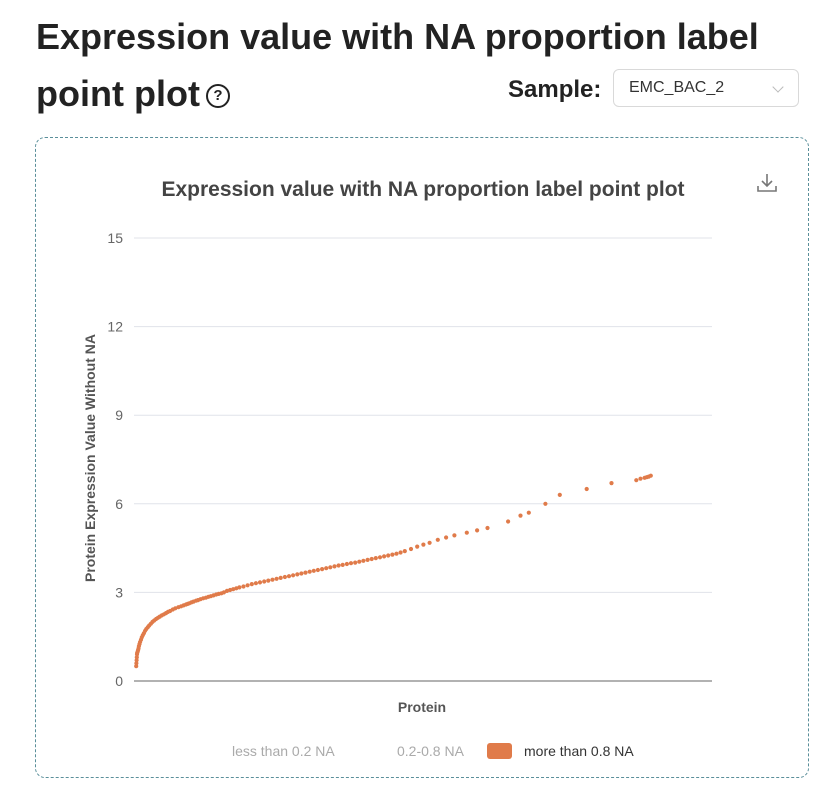  I want to click on x-axis-label: Protein, so click(422, 707).